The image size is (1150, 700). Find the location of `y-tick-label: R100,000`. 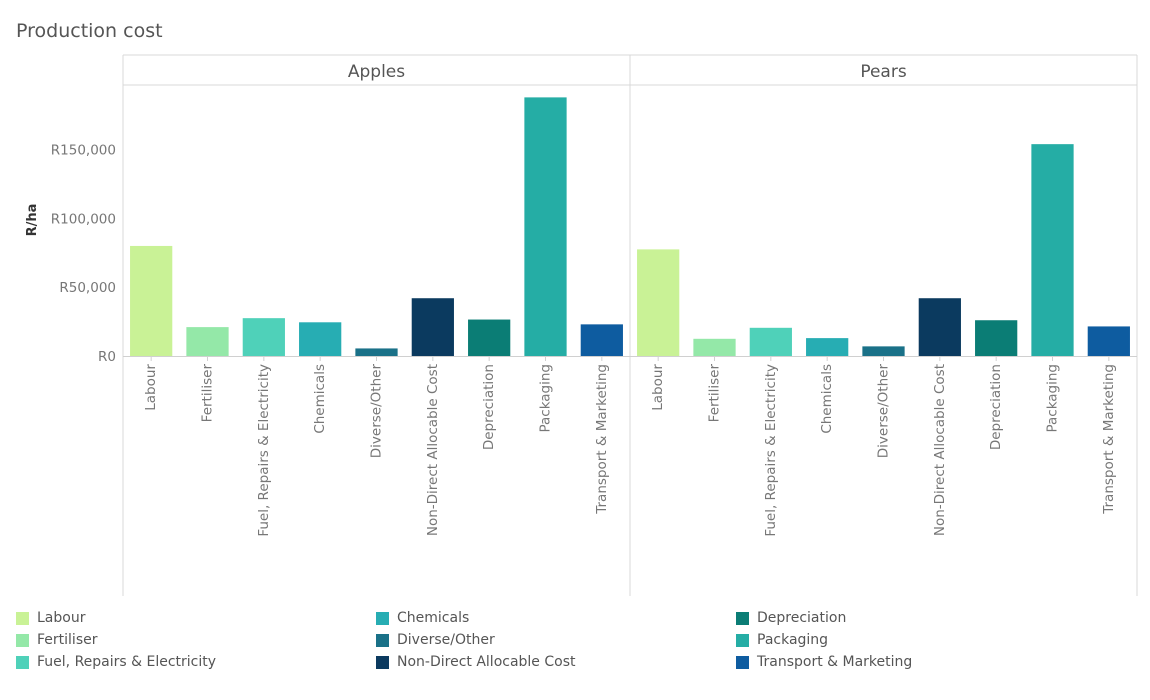

y-tick-label: R100,000 is located at coordinates (83, 219).